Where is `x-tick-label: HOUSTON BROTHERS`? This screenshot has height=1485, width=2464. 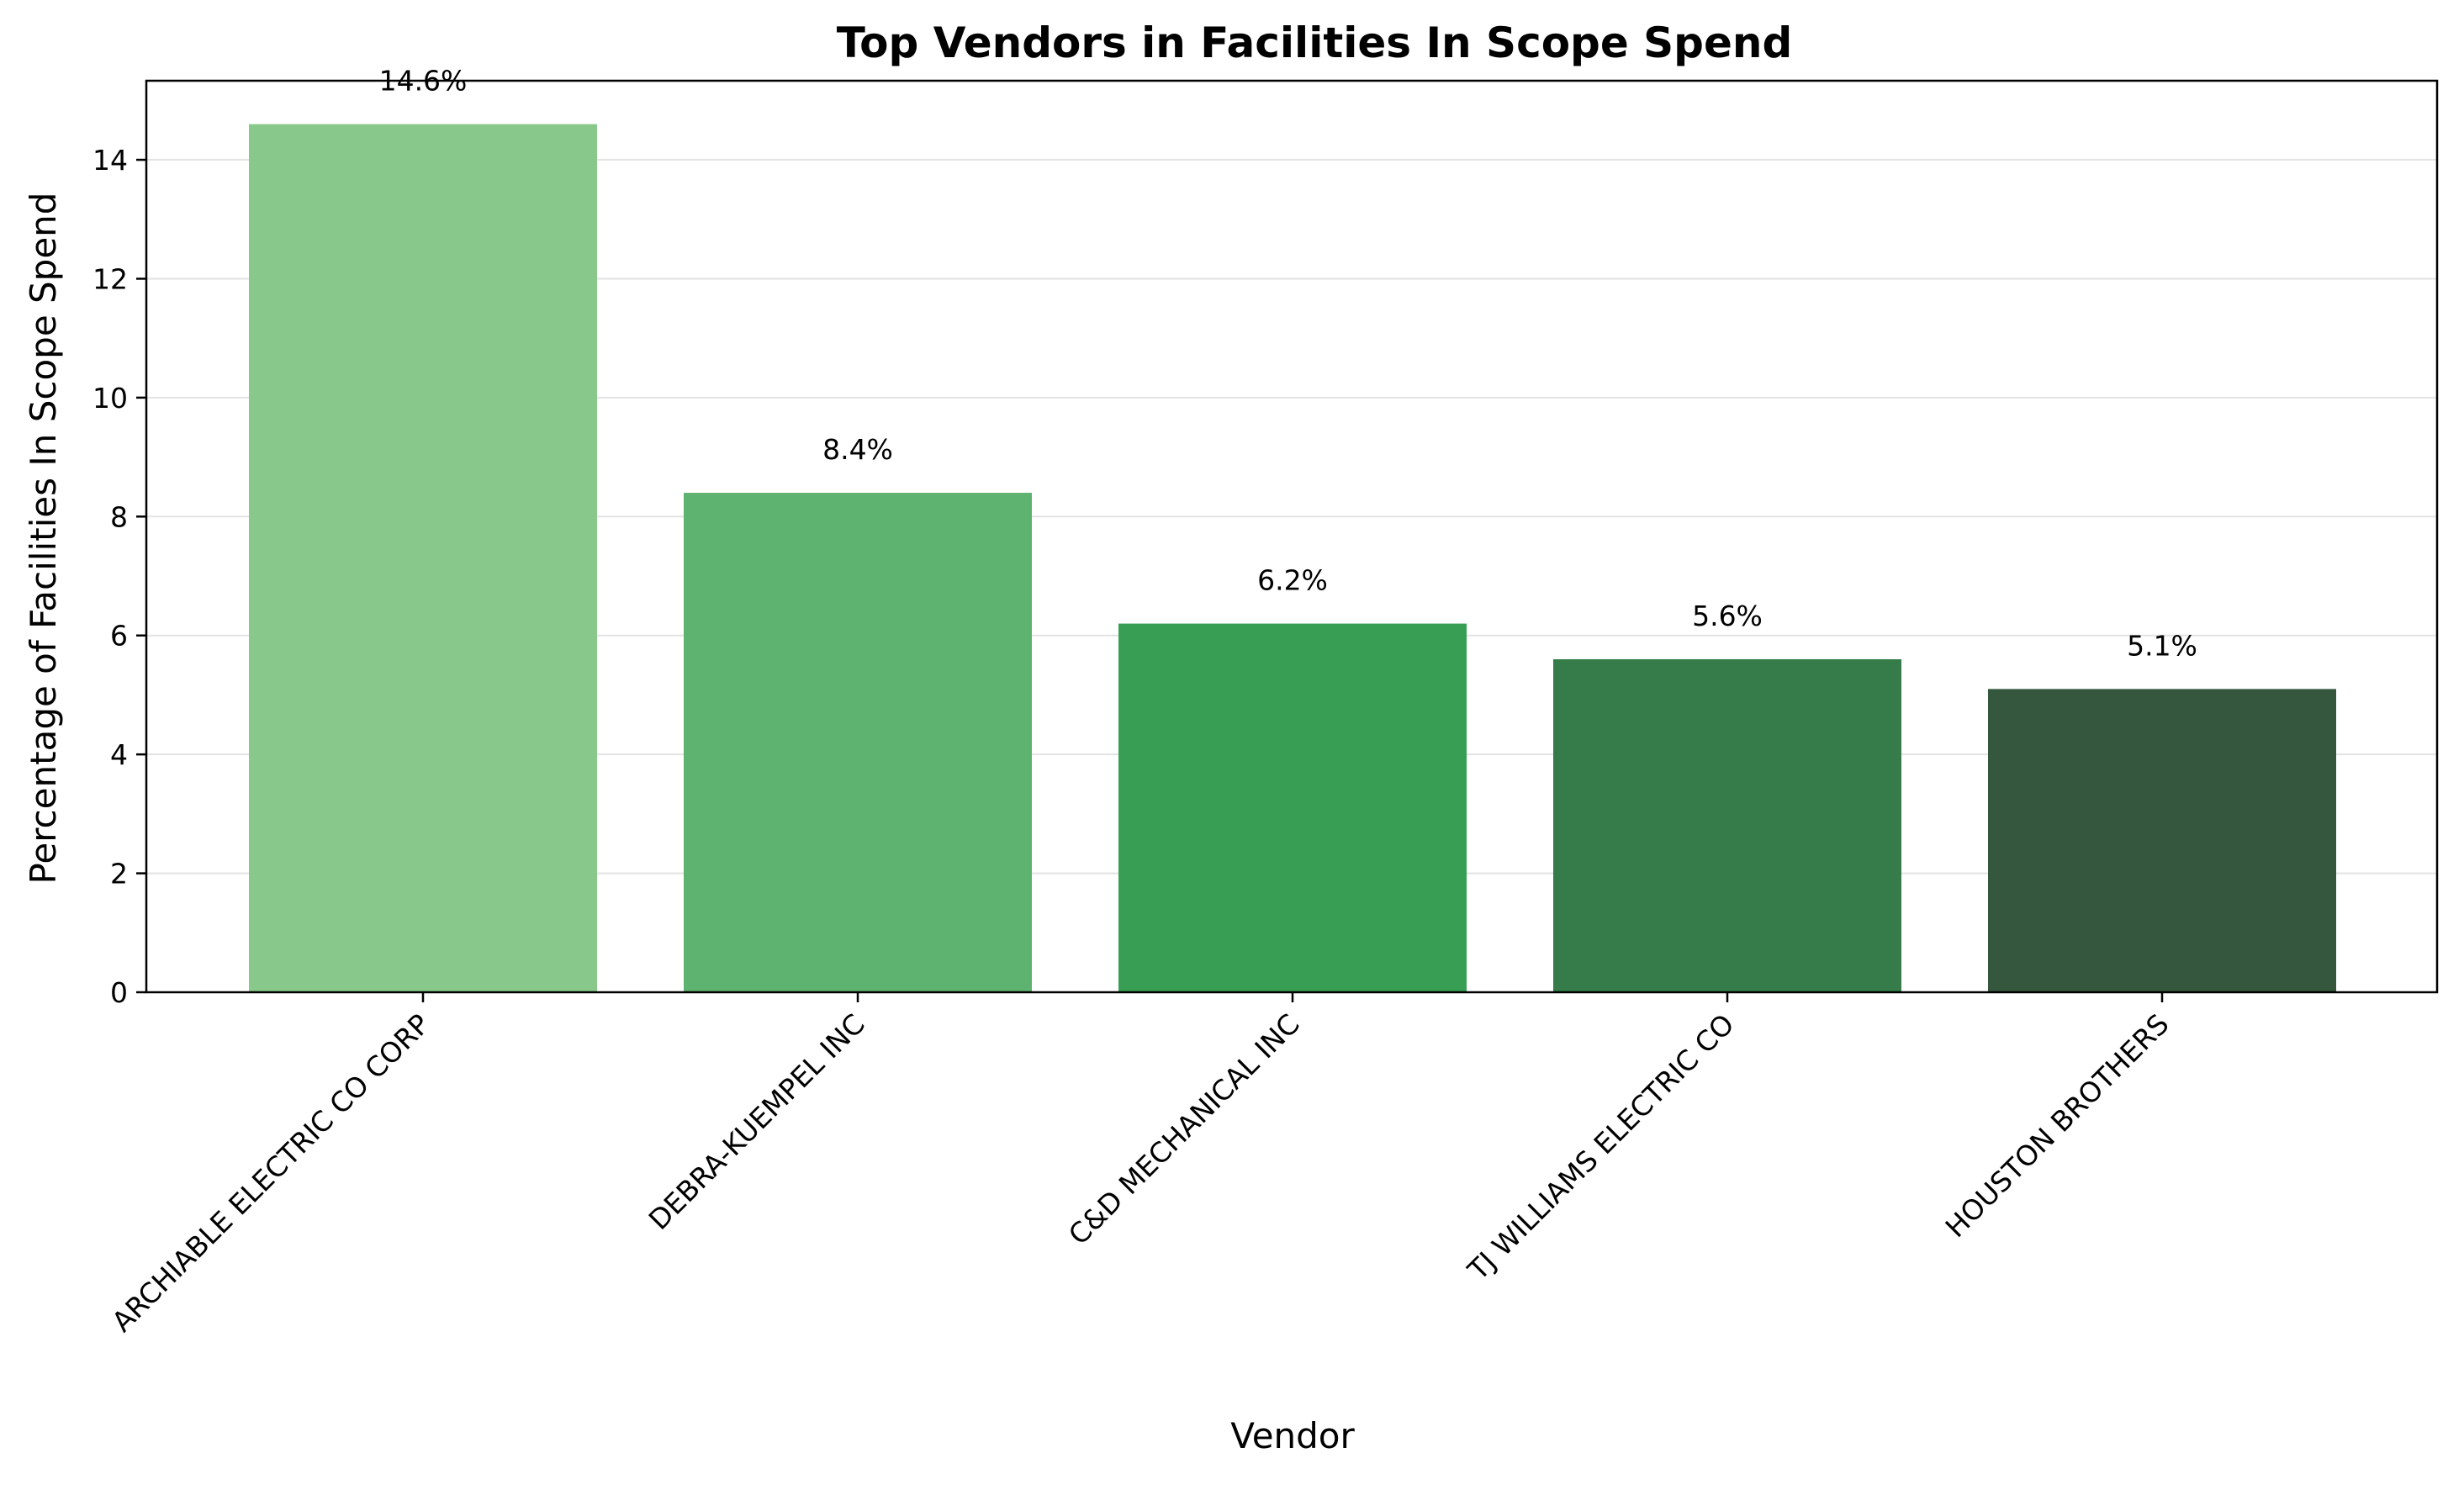 x-tick-label: HOUSTON BROTHERS is located at coordinates (2057, 1125).